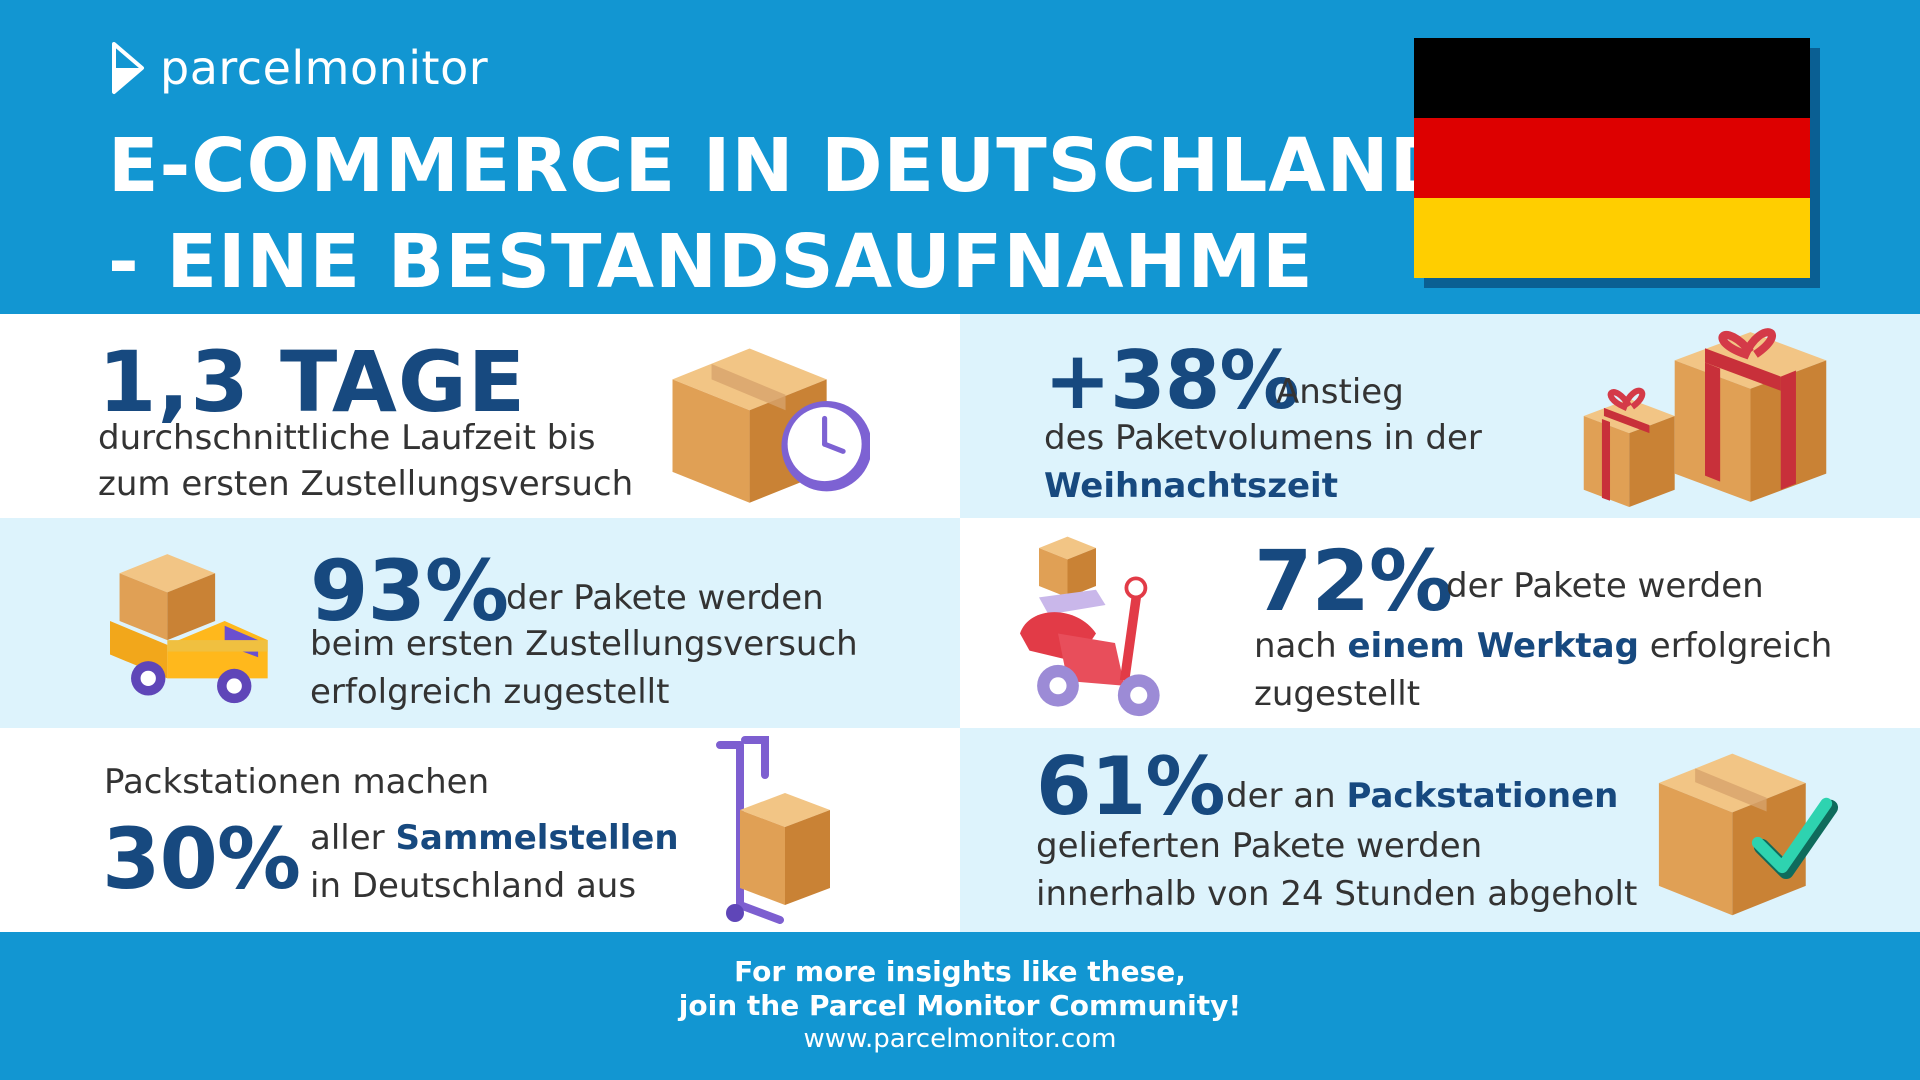 The width and height of the screenshot is (1920, 1080). What do you see at coordinates (347, 438) in the screenshot?
I see `stat-label-line-1: durchschnittliche Laufzeit bis` at bounding box center [347, 438].